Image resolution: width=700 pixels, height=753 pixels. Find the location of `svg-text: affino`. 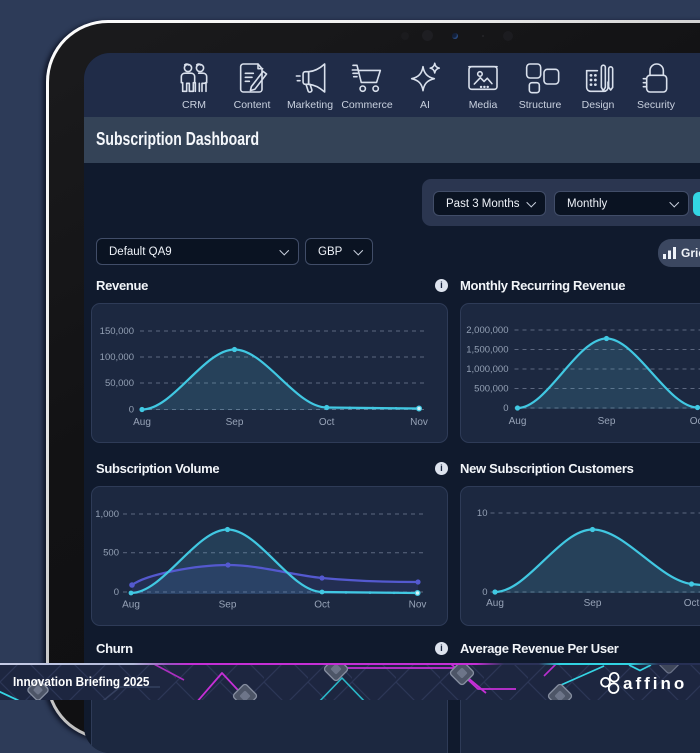

svg-text: affino is located at coordinates (655, 683).